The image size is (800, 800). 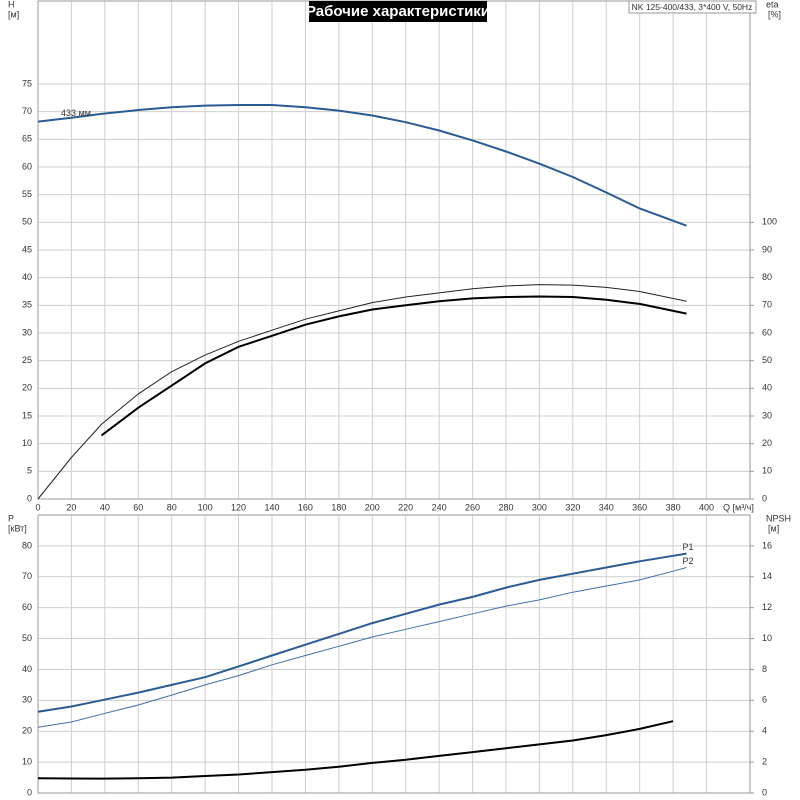 What do you see at coordinates (764, 731) in the screenshot?
I see `y2-tick-label: 4` at bounding box center [764, 731].